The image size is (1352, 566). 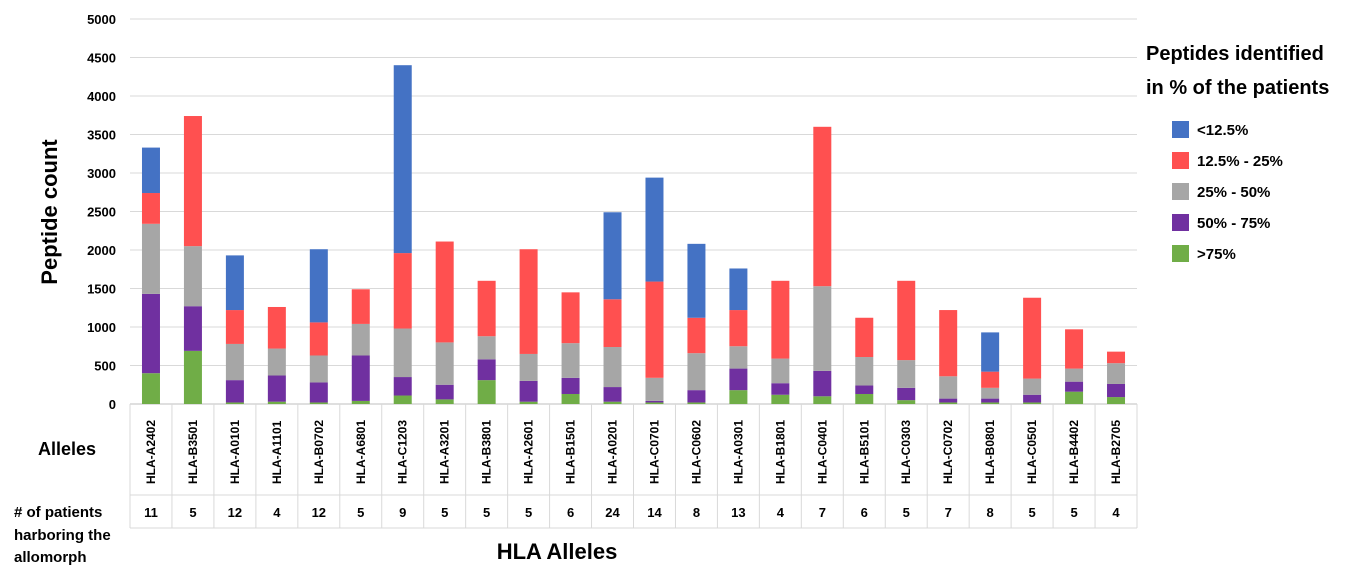 I want to click on bar-segment-HLA-B1501-s1, so click(x=570, y=385).